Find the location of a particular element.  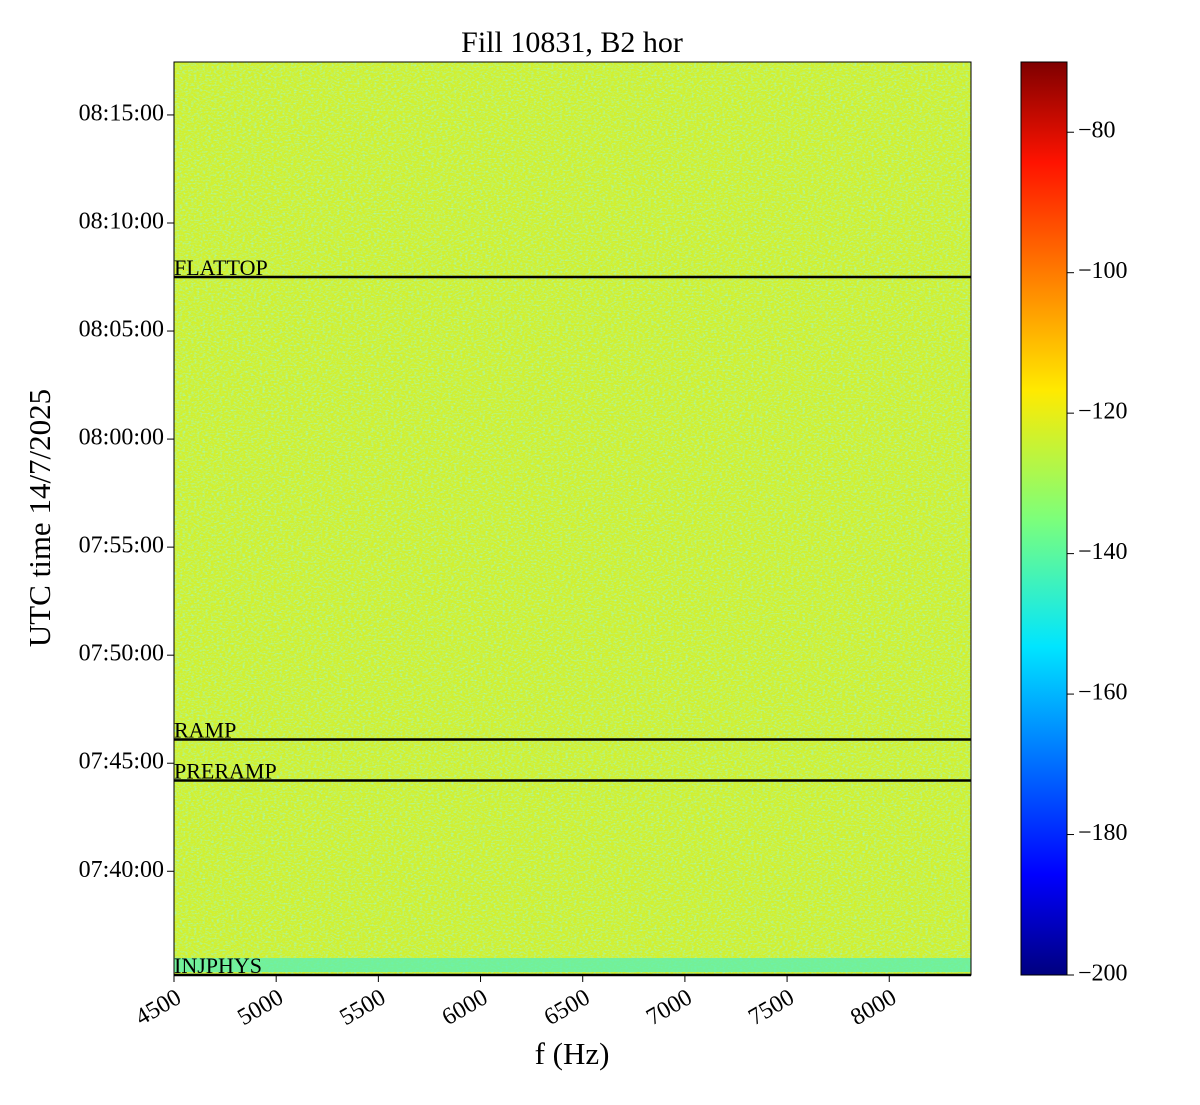

colorbar-tick-label: −120 is located at coordinates (1103, 412).